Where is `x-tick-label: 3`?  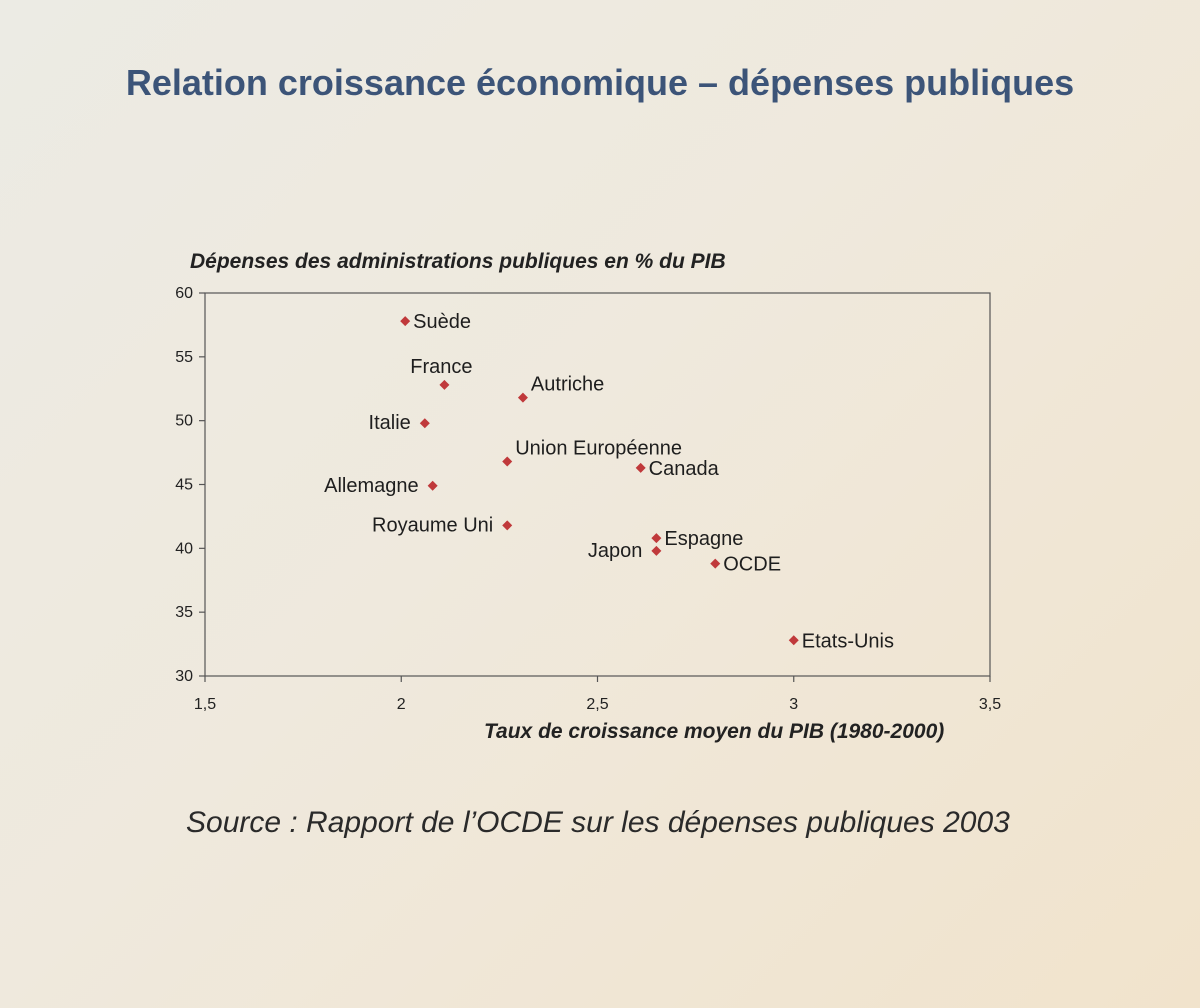
x-tick-label: 3 is located at coordinates (793, 704).